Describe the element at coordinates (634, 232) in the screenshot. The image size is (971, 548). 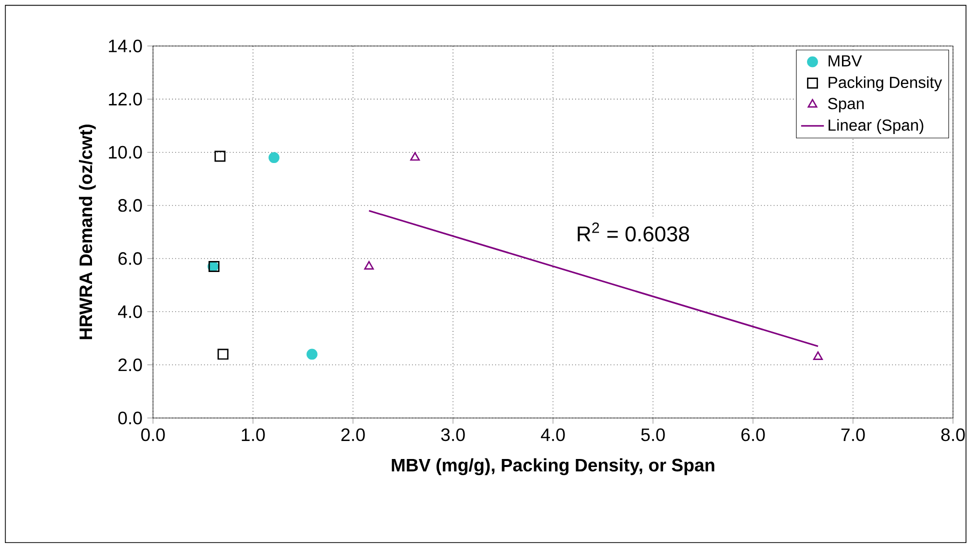
I see `annotation: R$^{2}$ = 0.6038` at that location.